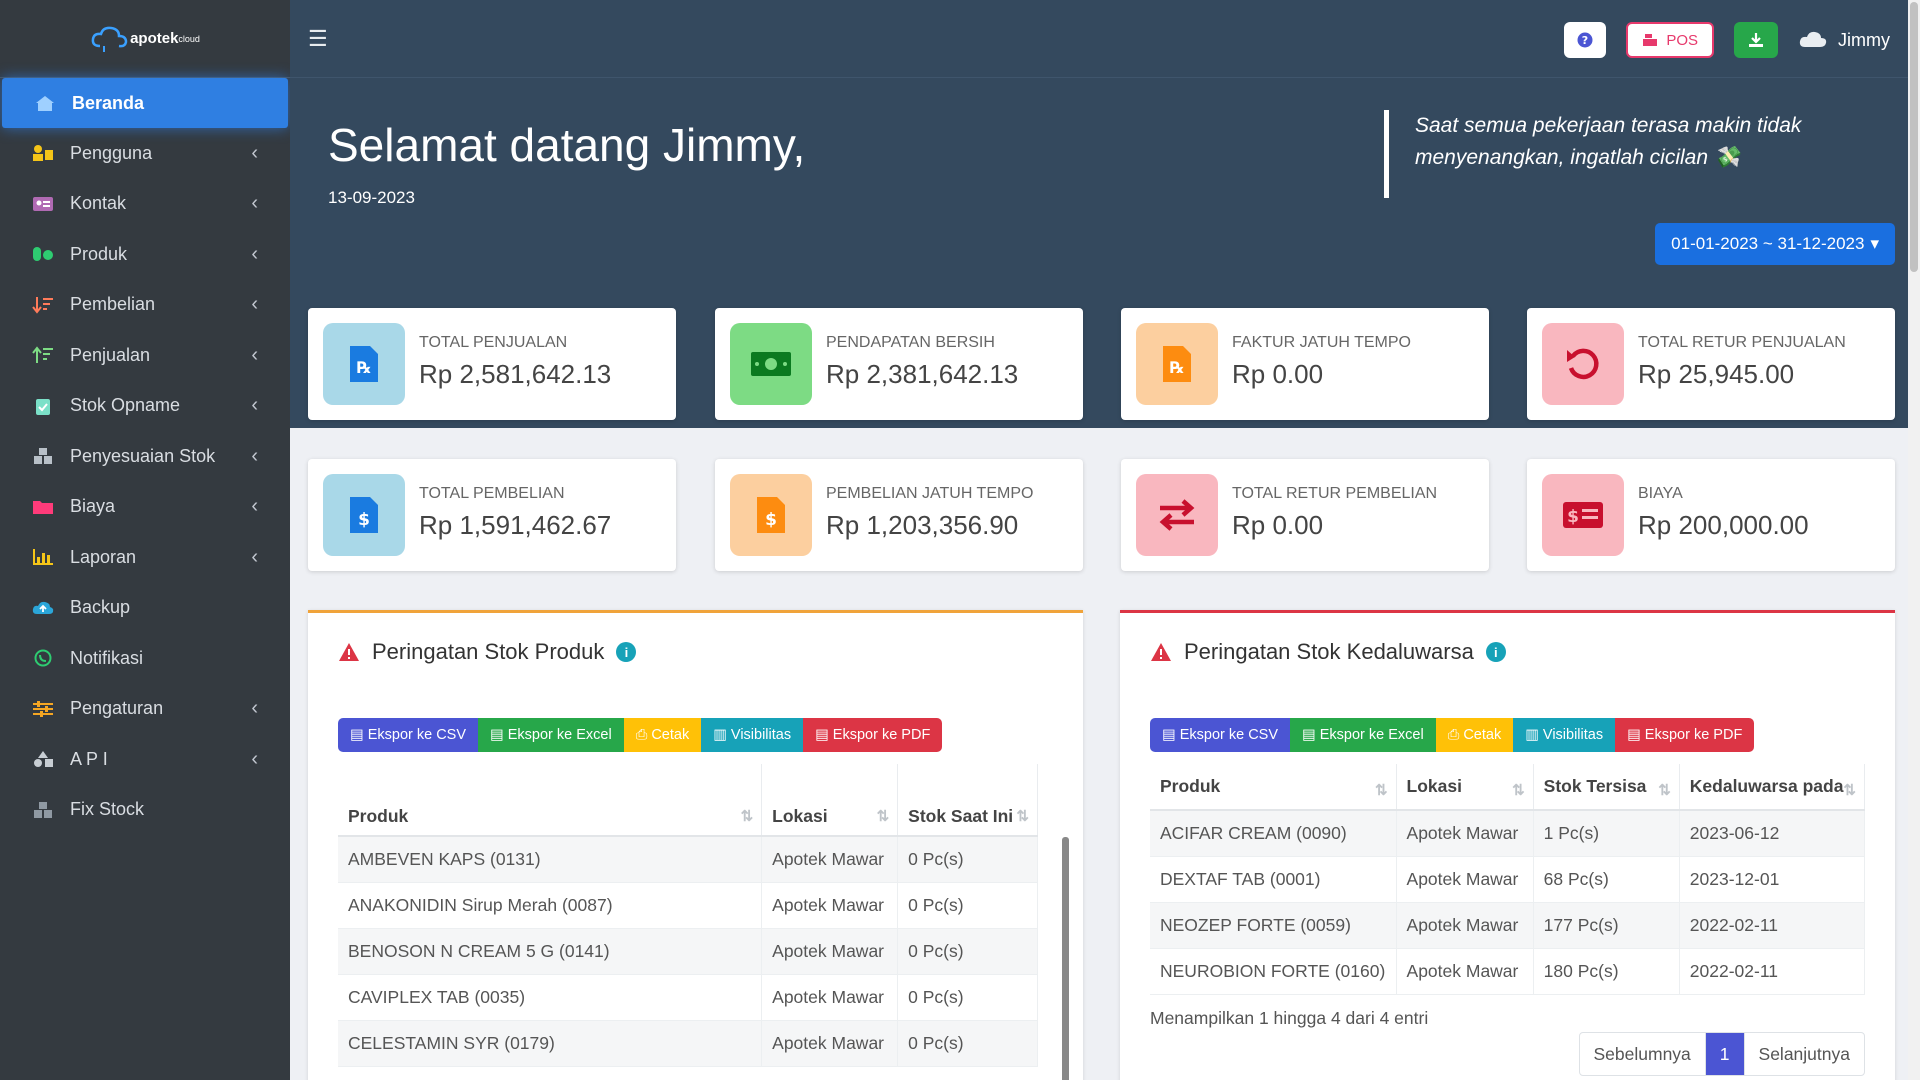 Image resolution: width=1920 pixels, height=1080 pixels. Describe the element at coordinates (109, 39) in the screenshot. I see `cloud-logo-icon` at that location.